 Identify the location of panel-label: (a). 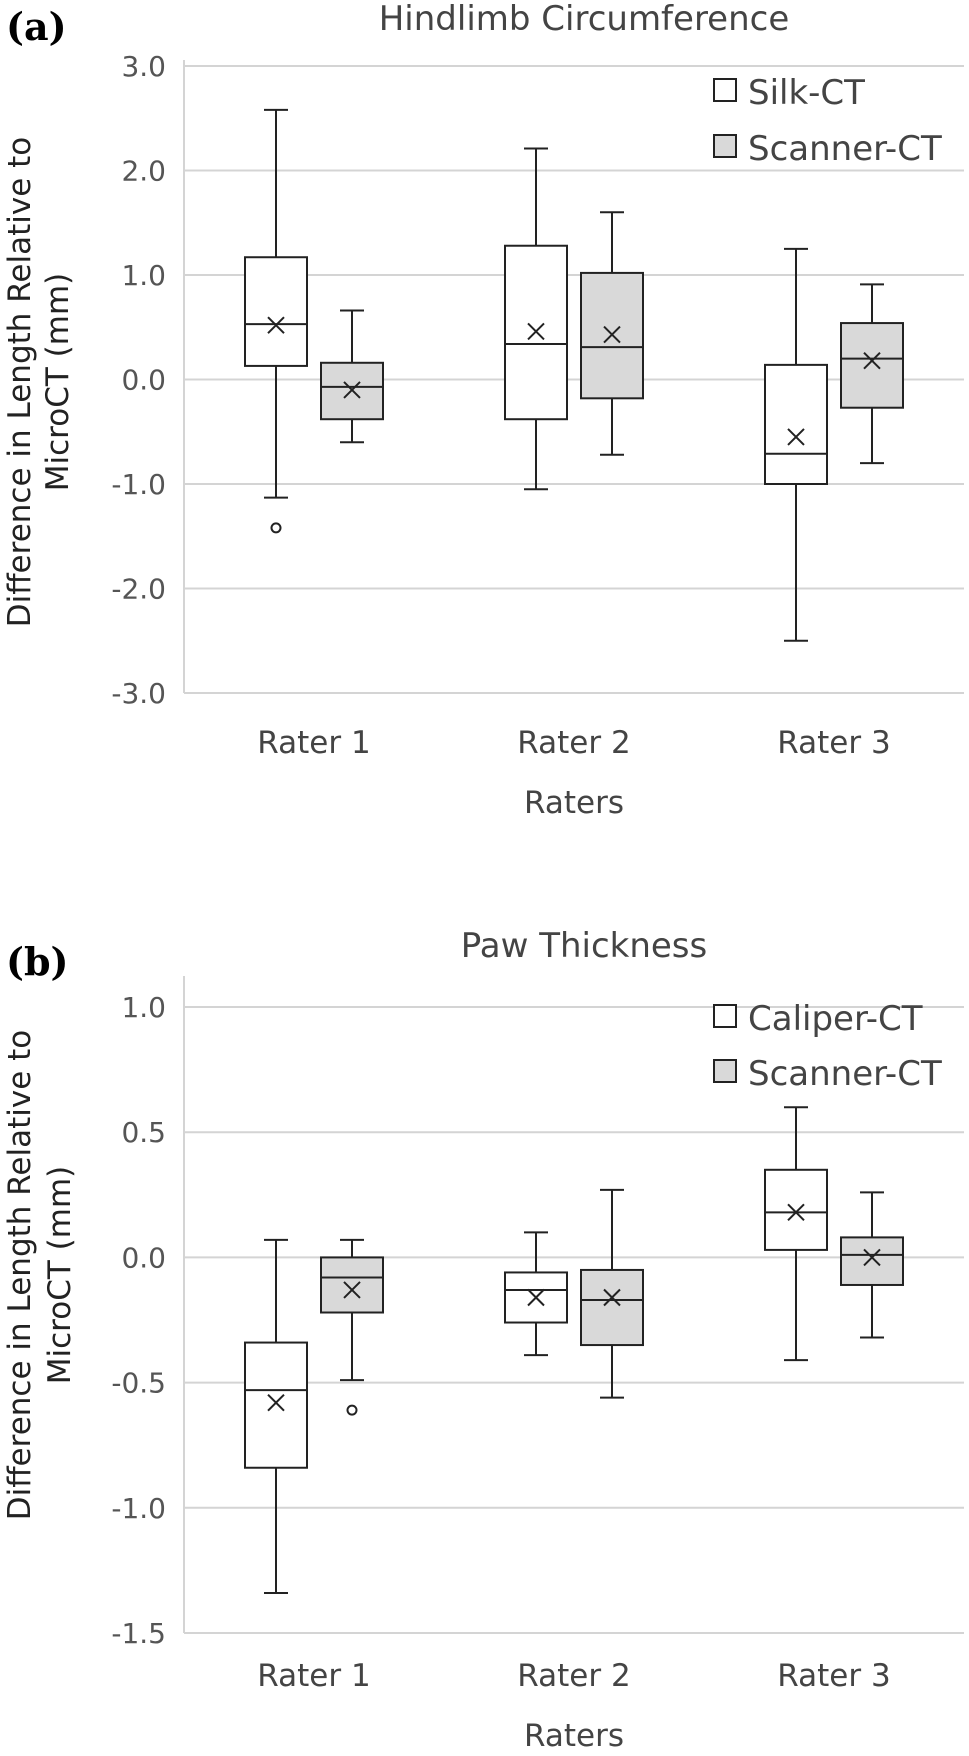
(36, 26).